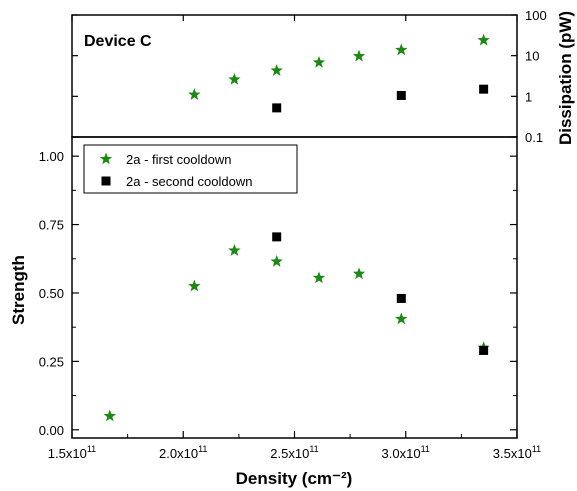 The width and height of the screenshot is (577, 491). I want to click on strength-axis-title: Strength, so click(18, 290).